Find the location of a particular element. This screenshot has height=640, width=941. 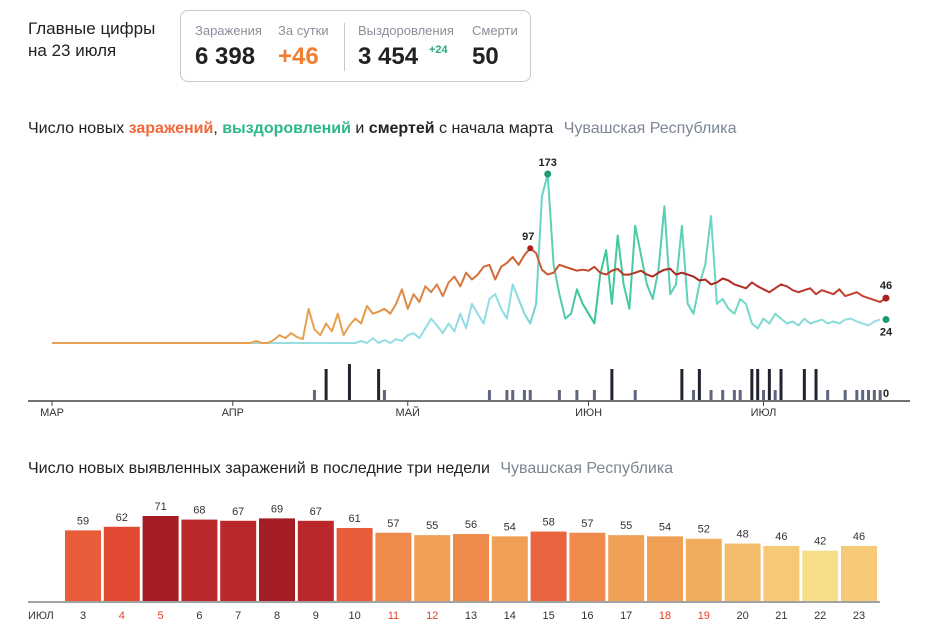

chart1-region: Чувашская Республика is located at coordinates (650, 128).